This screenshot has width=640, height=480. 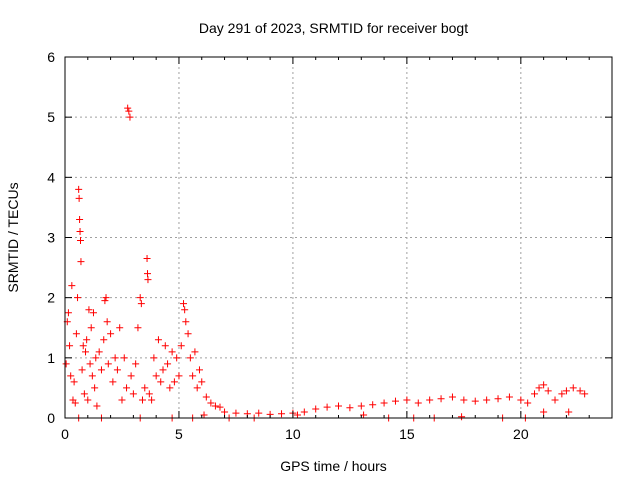 I want to click on x-tick-label: 15, so click(x=407, y=434).